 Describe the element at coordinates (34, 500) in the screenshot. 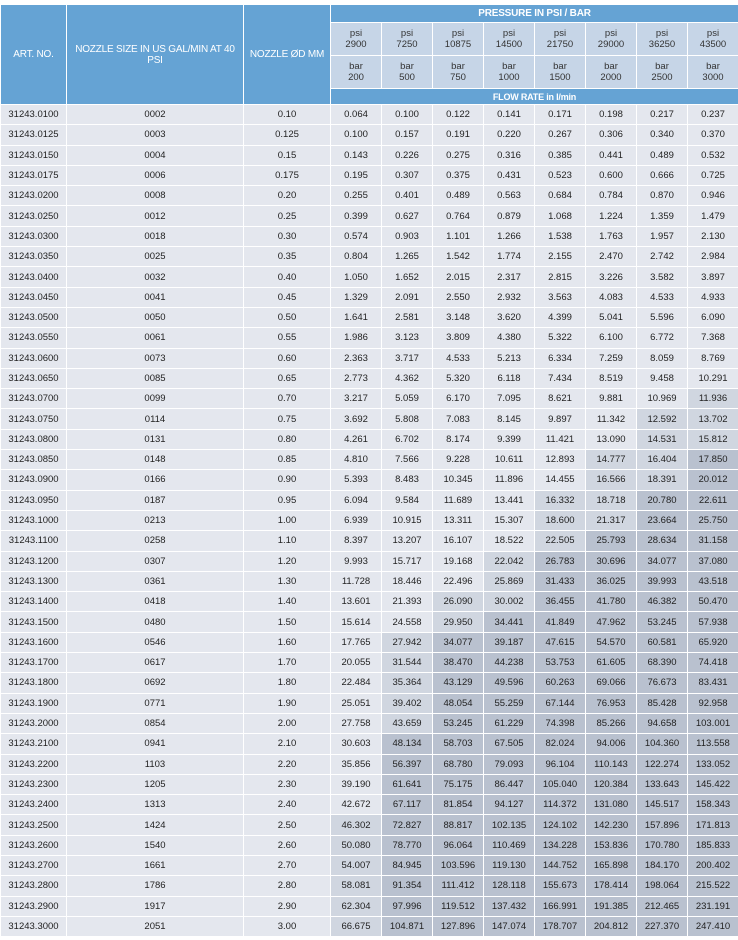

I see `art-no-cell: 31243.0950` at that location.